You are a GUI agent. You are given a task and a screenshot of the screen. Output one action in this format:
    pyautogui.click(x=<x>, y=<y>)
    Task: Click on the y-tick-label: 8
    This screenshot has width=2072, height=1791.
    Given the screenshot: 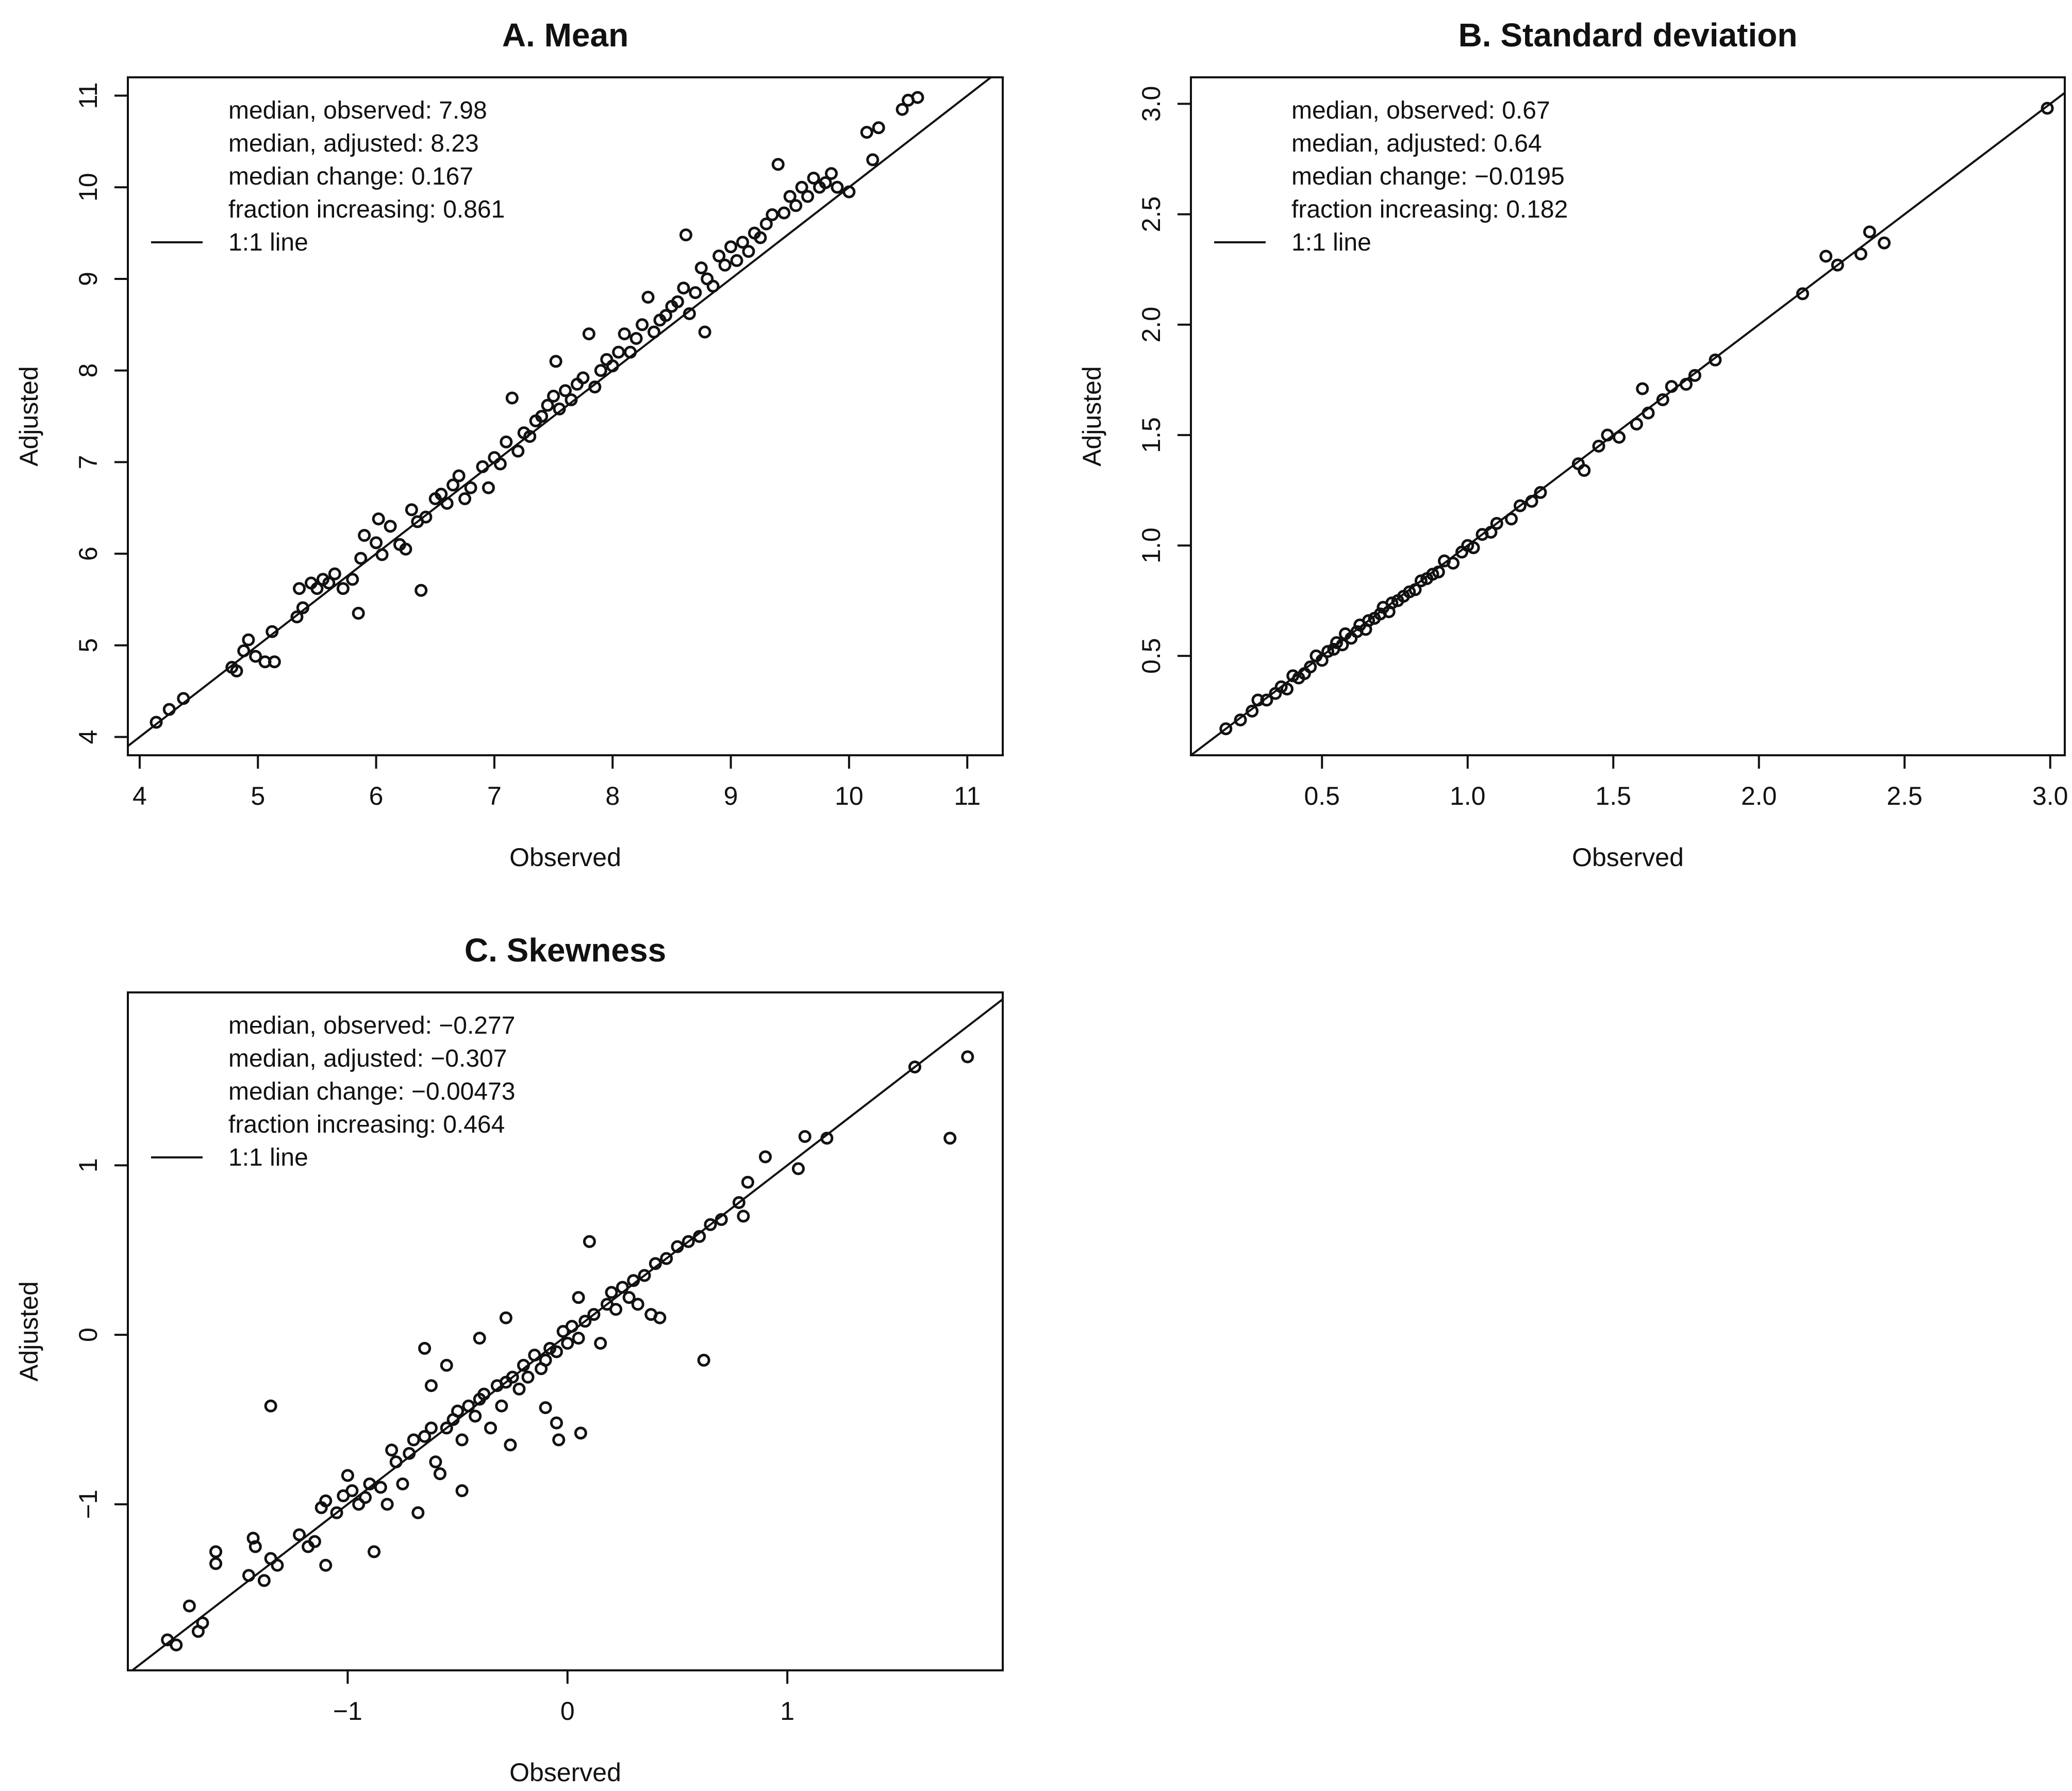 What is the action you would take?
    pyautogui.click(x=88, y=370)
    